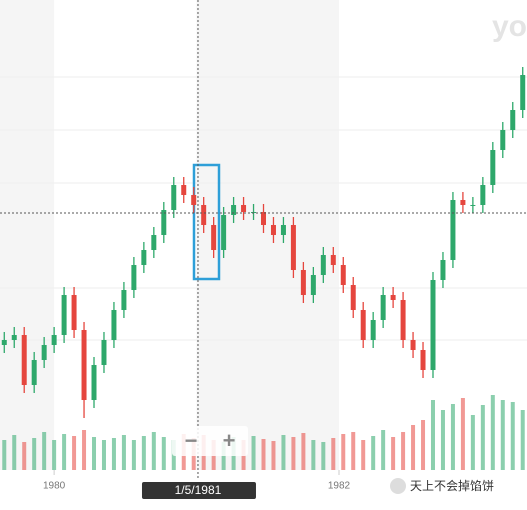  I want to click on watermark-icon, so click(398, 485).